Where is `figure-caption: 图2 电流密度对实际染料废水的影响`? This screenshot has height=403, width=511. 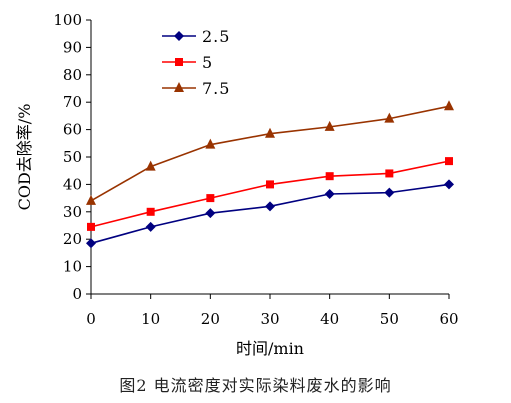 figure-caption: 图2 电流密度对实际染料废水的影响 is located at coordinates (255, 385).